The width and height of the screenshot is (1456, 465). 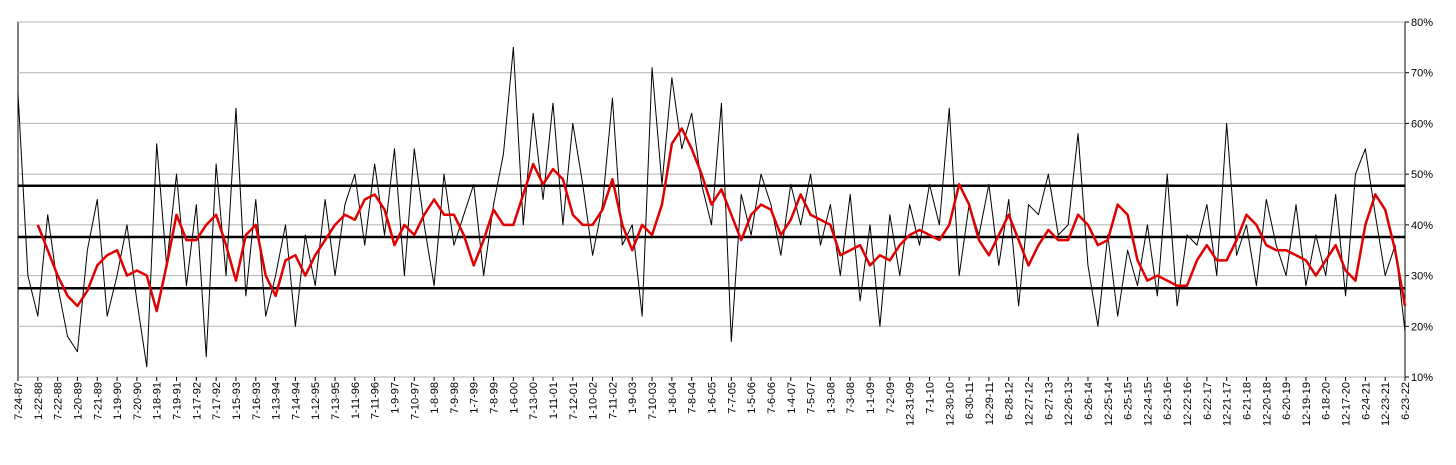 I want to click on x-tick-label: 6-26-14, so click(x=1089, y=401).